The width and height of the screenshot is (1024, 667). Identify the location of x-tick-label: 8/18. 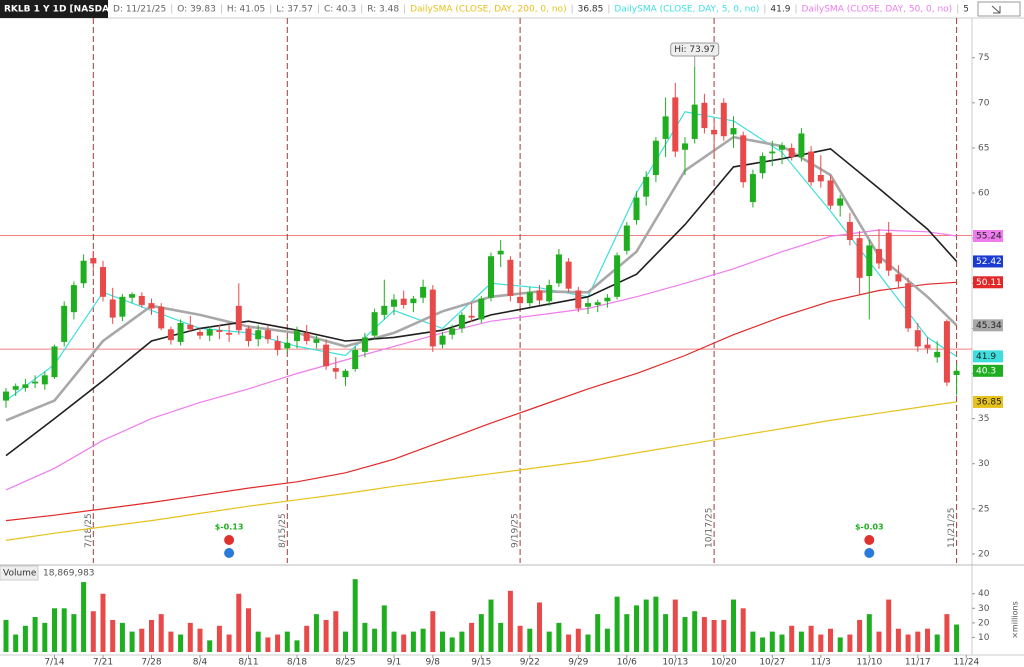
(297, 662).